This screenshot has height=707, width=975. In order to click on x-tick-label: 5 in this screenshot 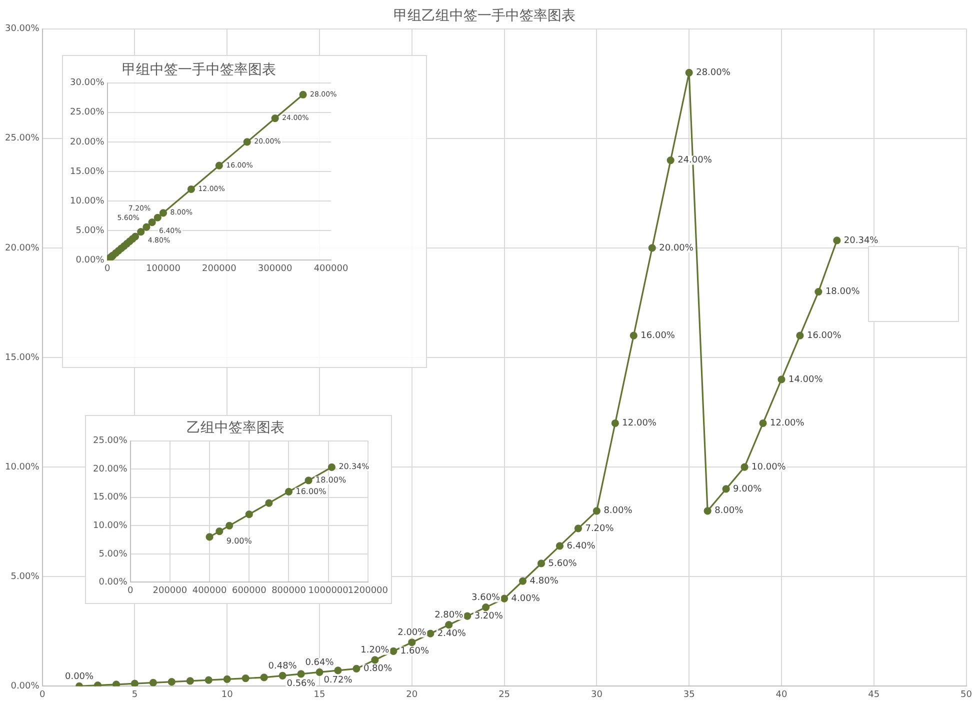, I will do `click(135, 695)`.